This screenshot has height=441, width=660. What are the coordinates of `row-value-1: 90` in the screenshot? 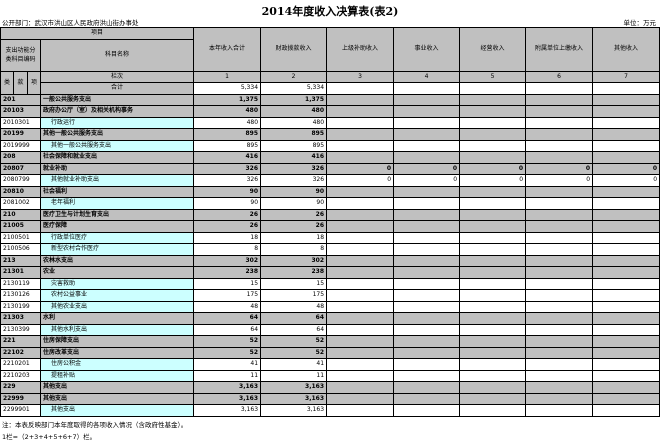 It's located at (227, 191).